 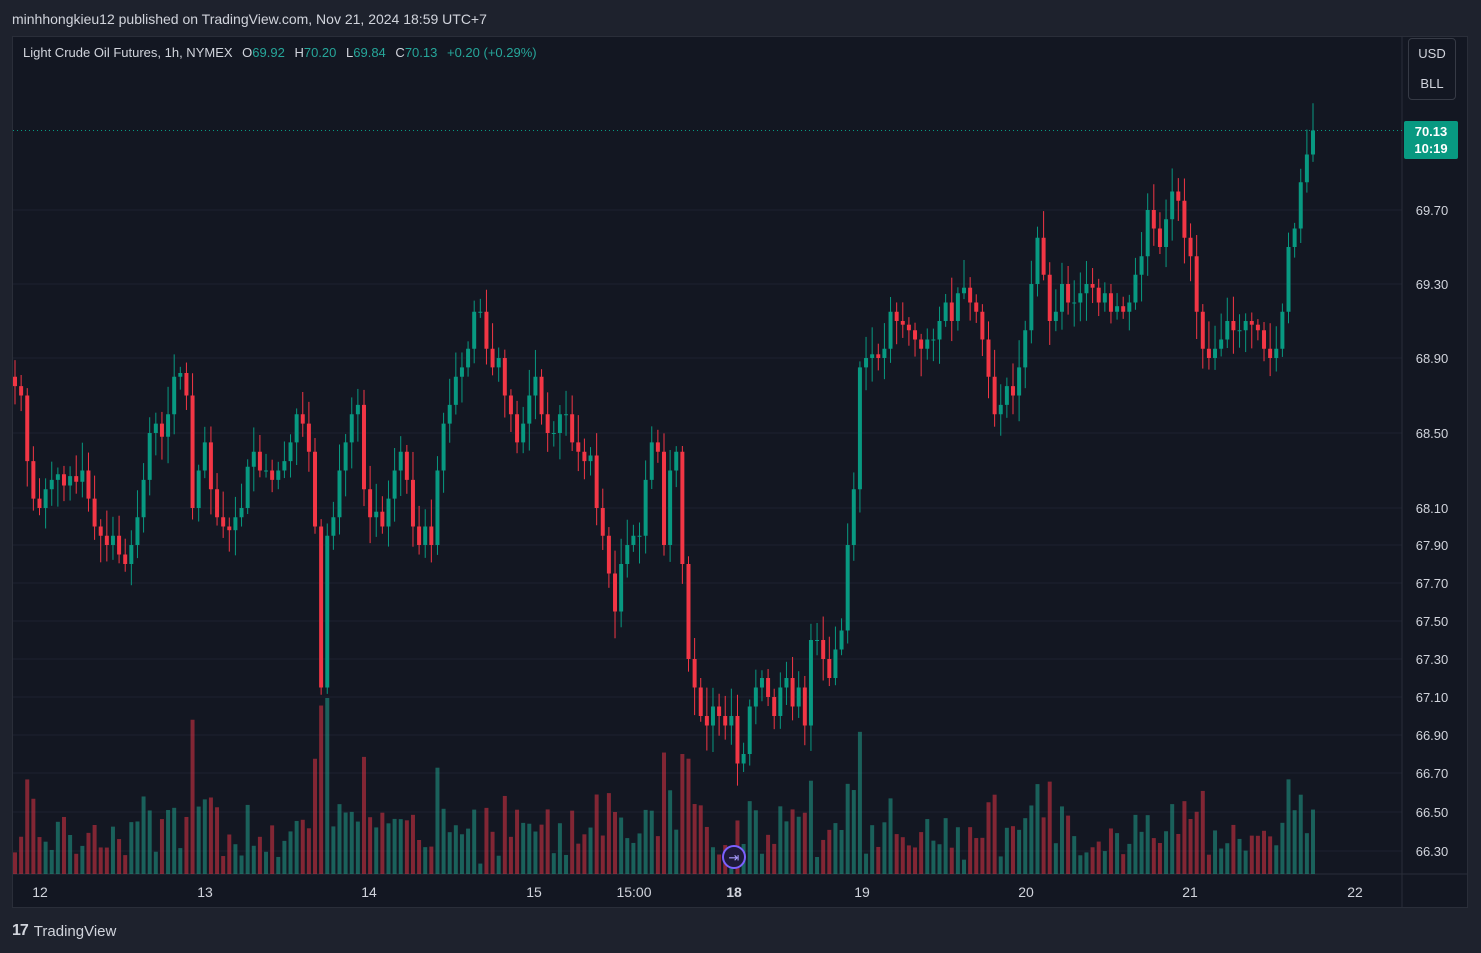 I want to click on symbol-title: Light Crude Oil Futures, 1h, NYMEX, so click(x=128, y=52).